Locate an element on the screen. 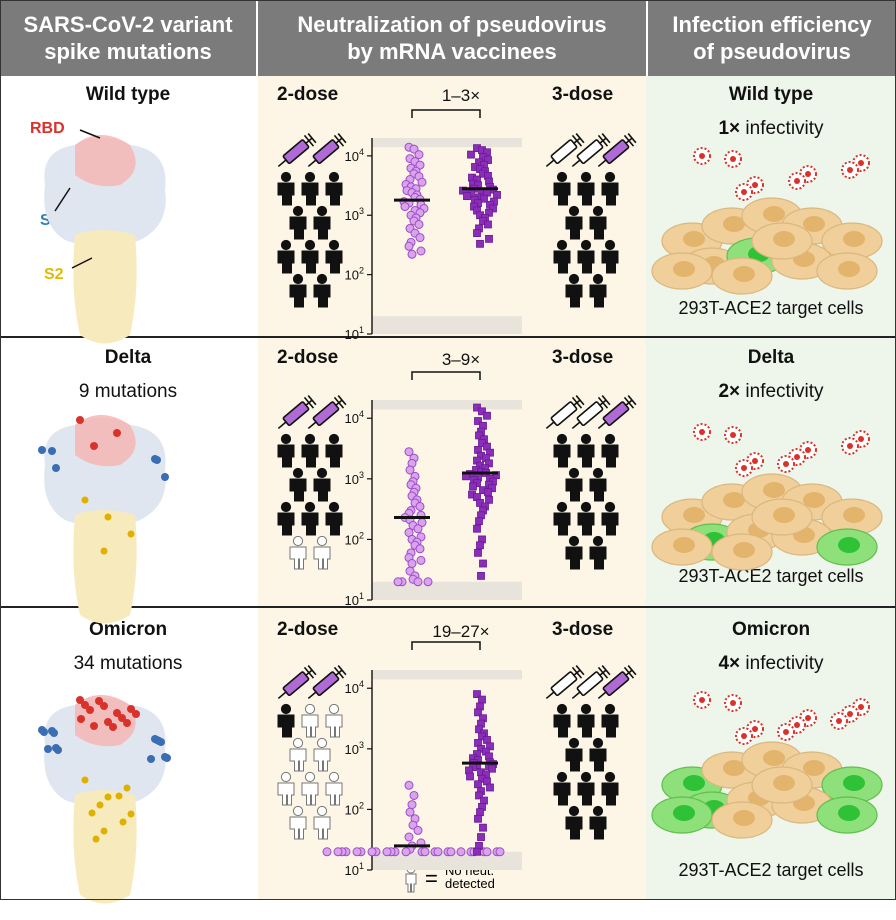 The width and height of the screenshot is (896, 920). header-infection-efficiency: Infection efficiency of pseudovirus is located at coordinates (772, 38).